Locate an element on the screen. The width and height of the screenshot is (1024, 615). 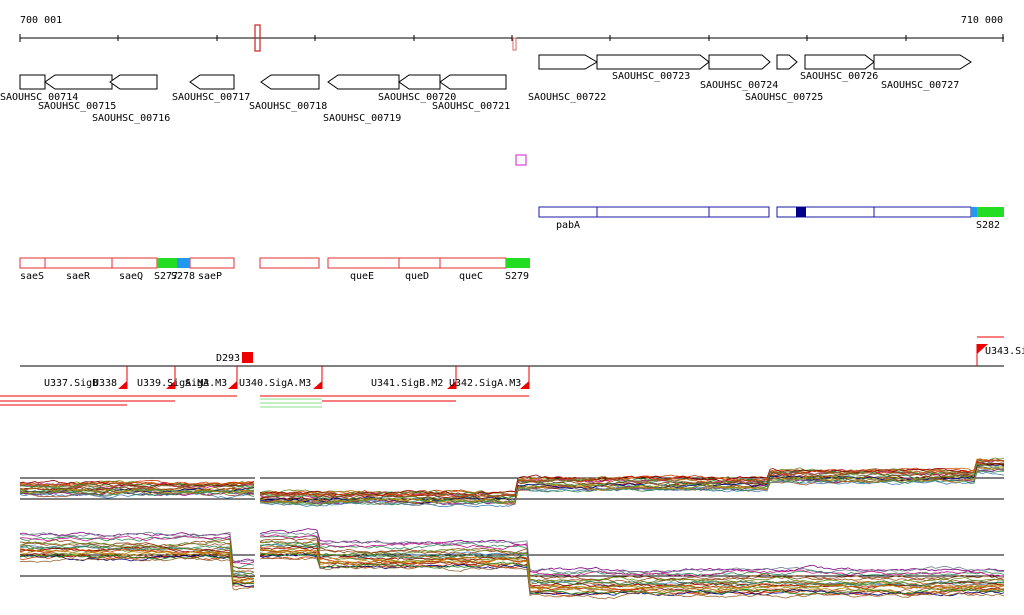
promoter-label: U340.SigA.M3 is located at coordinates (275, 383).